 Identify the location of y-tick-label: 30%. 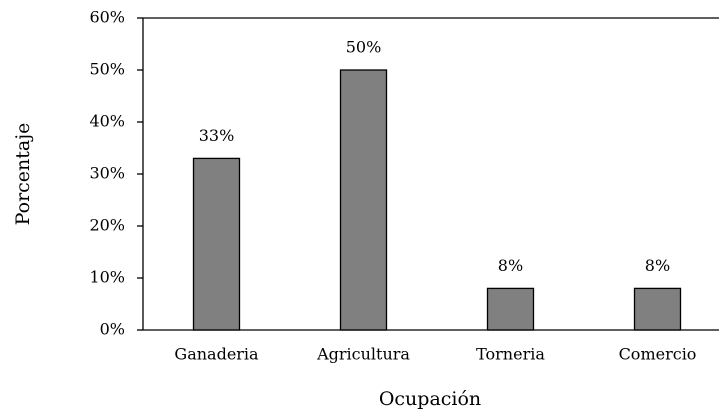
(107, 173).